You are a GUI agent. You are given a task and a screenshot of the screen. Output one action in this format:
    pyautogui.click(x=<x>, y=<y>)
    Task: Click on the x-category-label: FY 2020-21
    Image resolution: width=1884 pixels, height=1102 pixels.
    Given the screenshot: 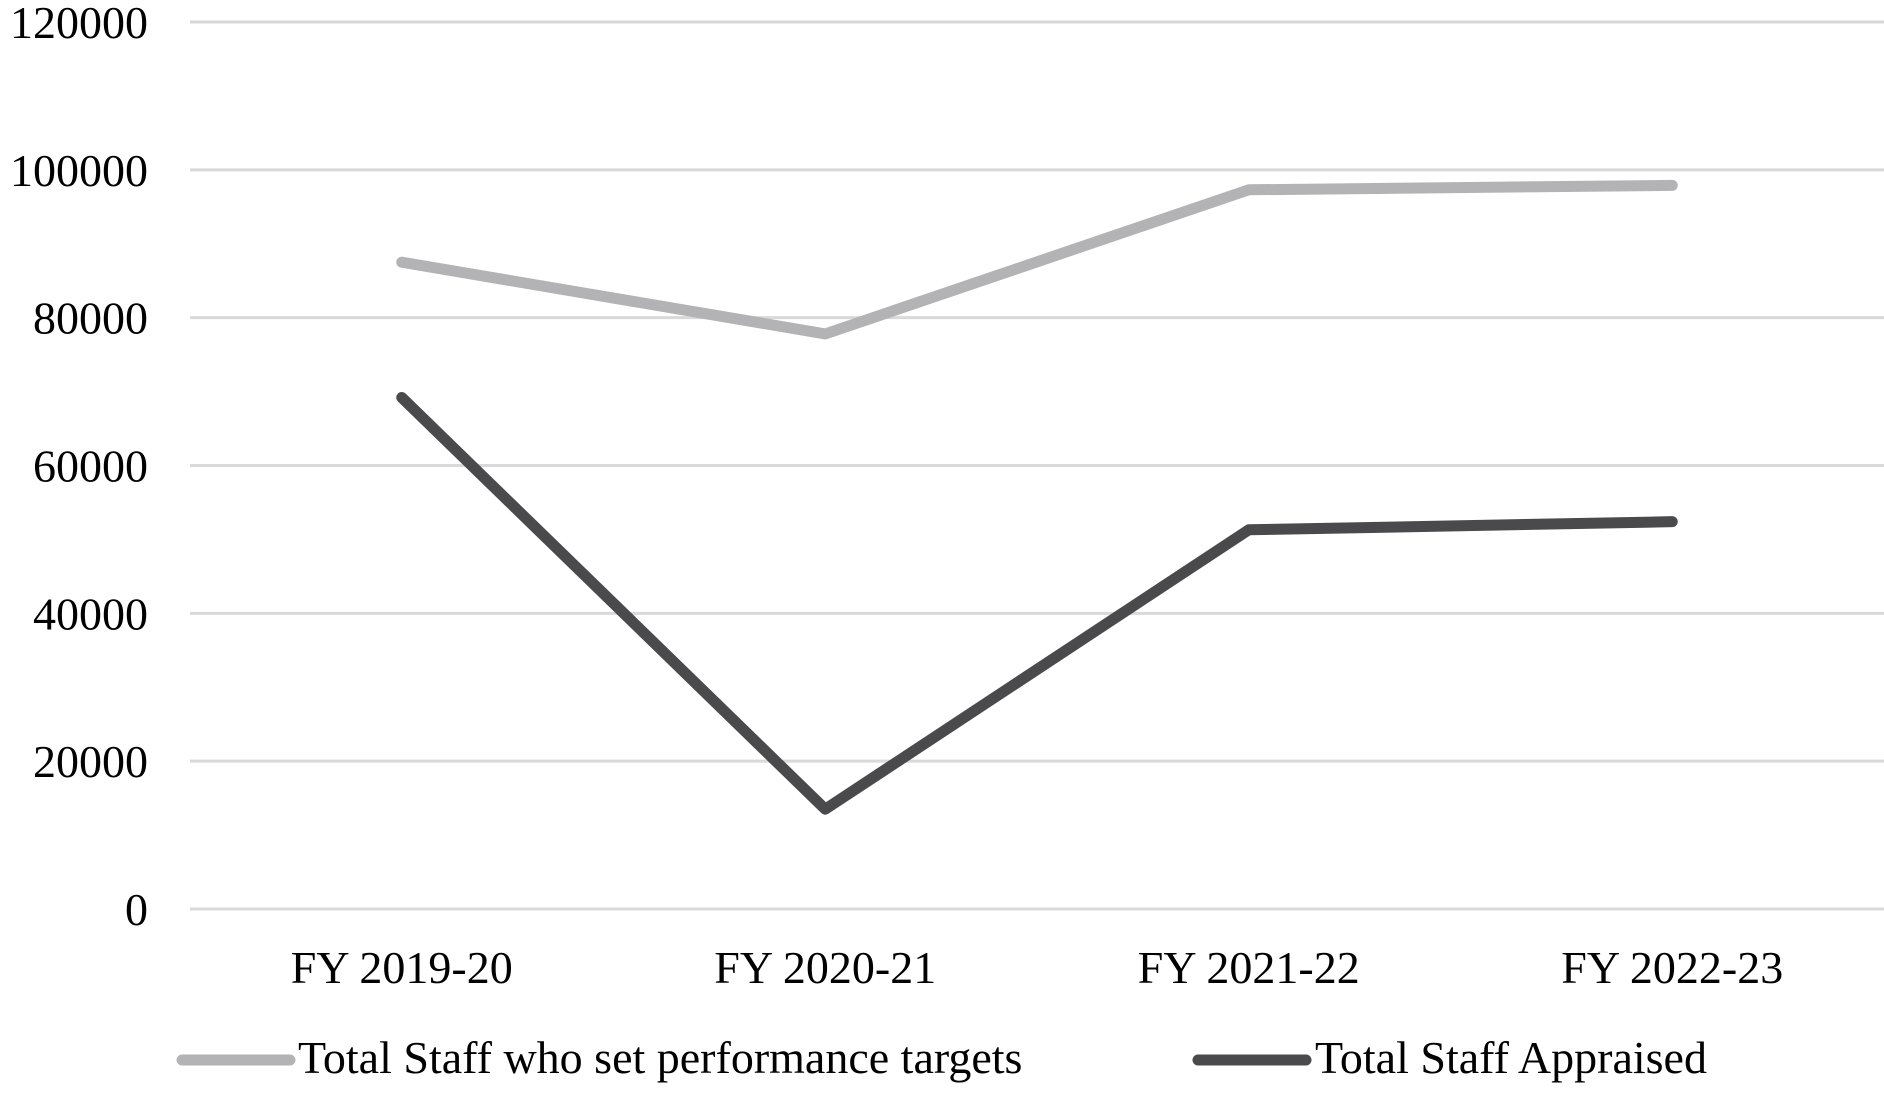 What is the action you would take?
    pyautogui.click(x=825, y=967)
    